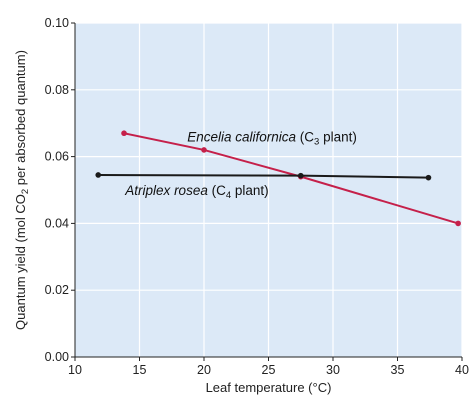 The width and height of the screenshot is (472, 397). What do you see at coordinates (75, 370) in the screenshot?
I see `x-tick-label: 10` at bounding box center [75, 370].